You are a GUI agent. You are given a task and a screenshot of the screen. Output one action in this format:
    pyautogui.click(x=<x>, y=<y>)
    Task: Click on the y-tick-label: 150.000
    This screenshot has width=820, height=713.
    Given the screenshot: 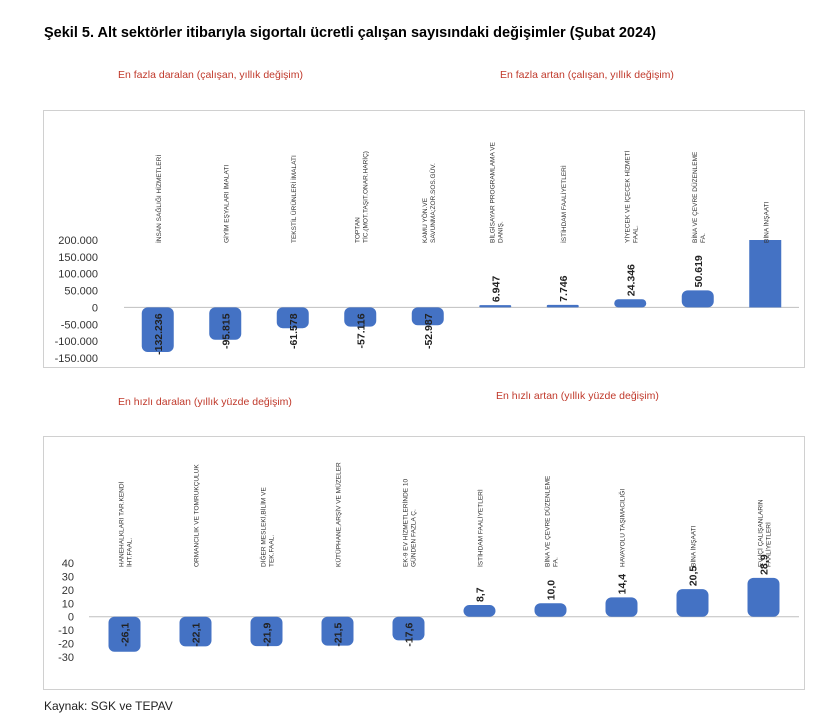 What is the action you would take?
    pyautogui.click(x=78, y=258)
    